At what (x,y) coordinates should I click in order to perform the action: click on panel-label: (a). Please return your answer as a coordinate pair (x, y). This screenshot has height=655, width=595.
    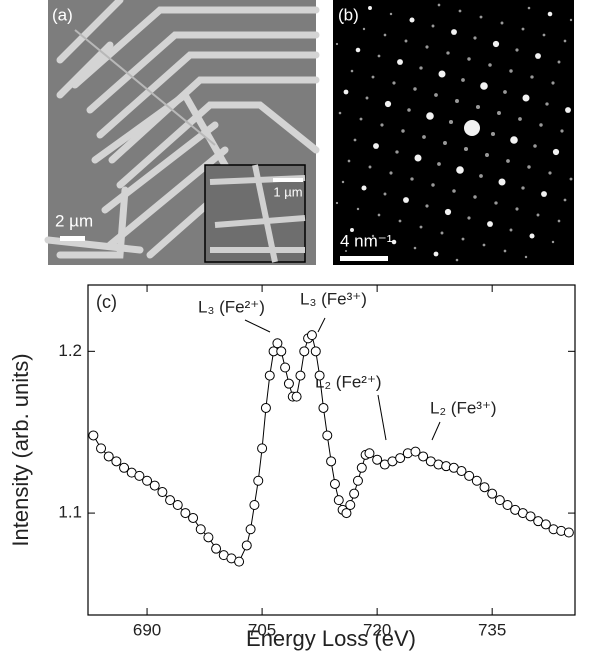
    Looking at the image, I should click on (62, 14).